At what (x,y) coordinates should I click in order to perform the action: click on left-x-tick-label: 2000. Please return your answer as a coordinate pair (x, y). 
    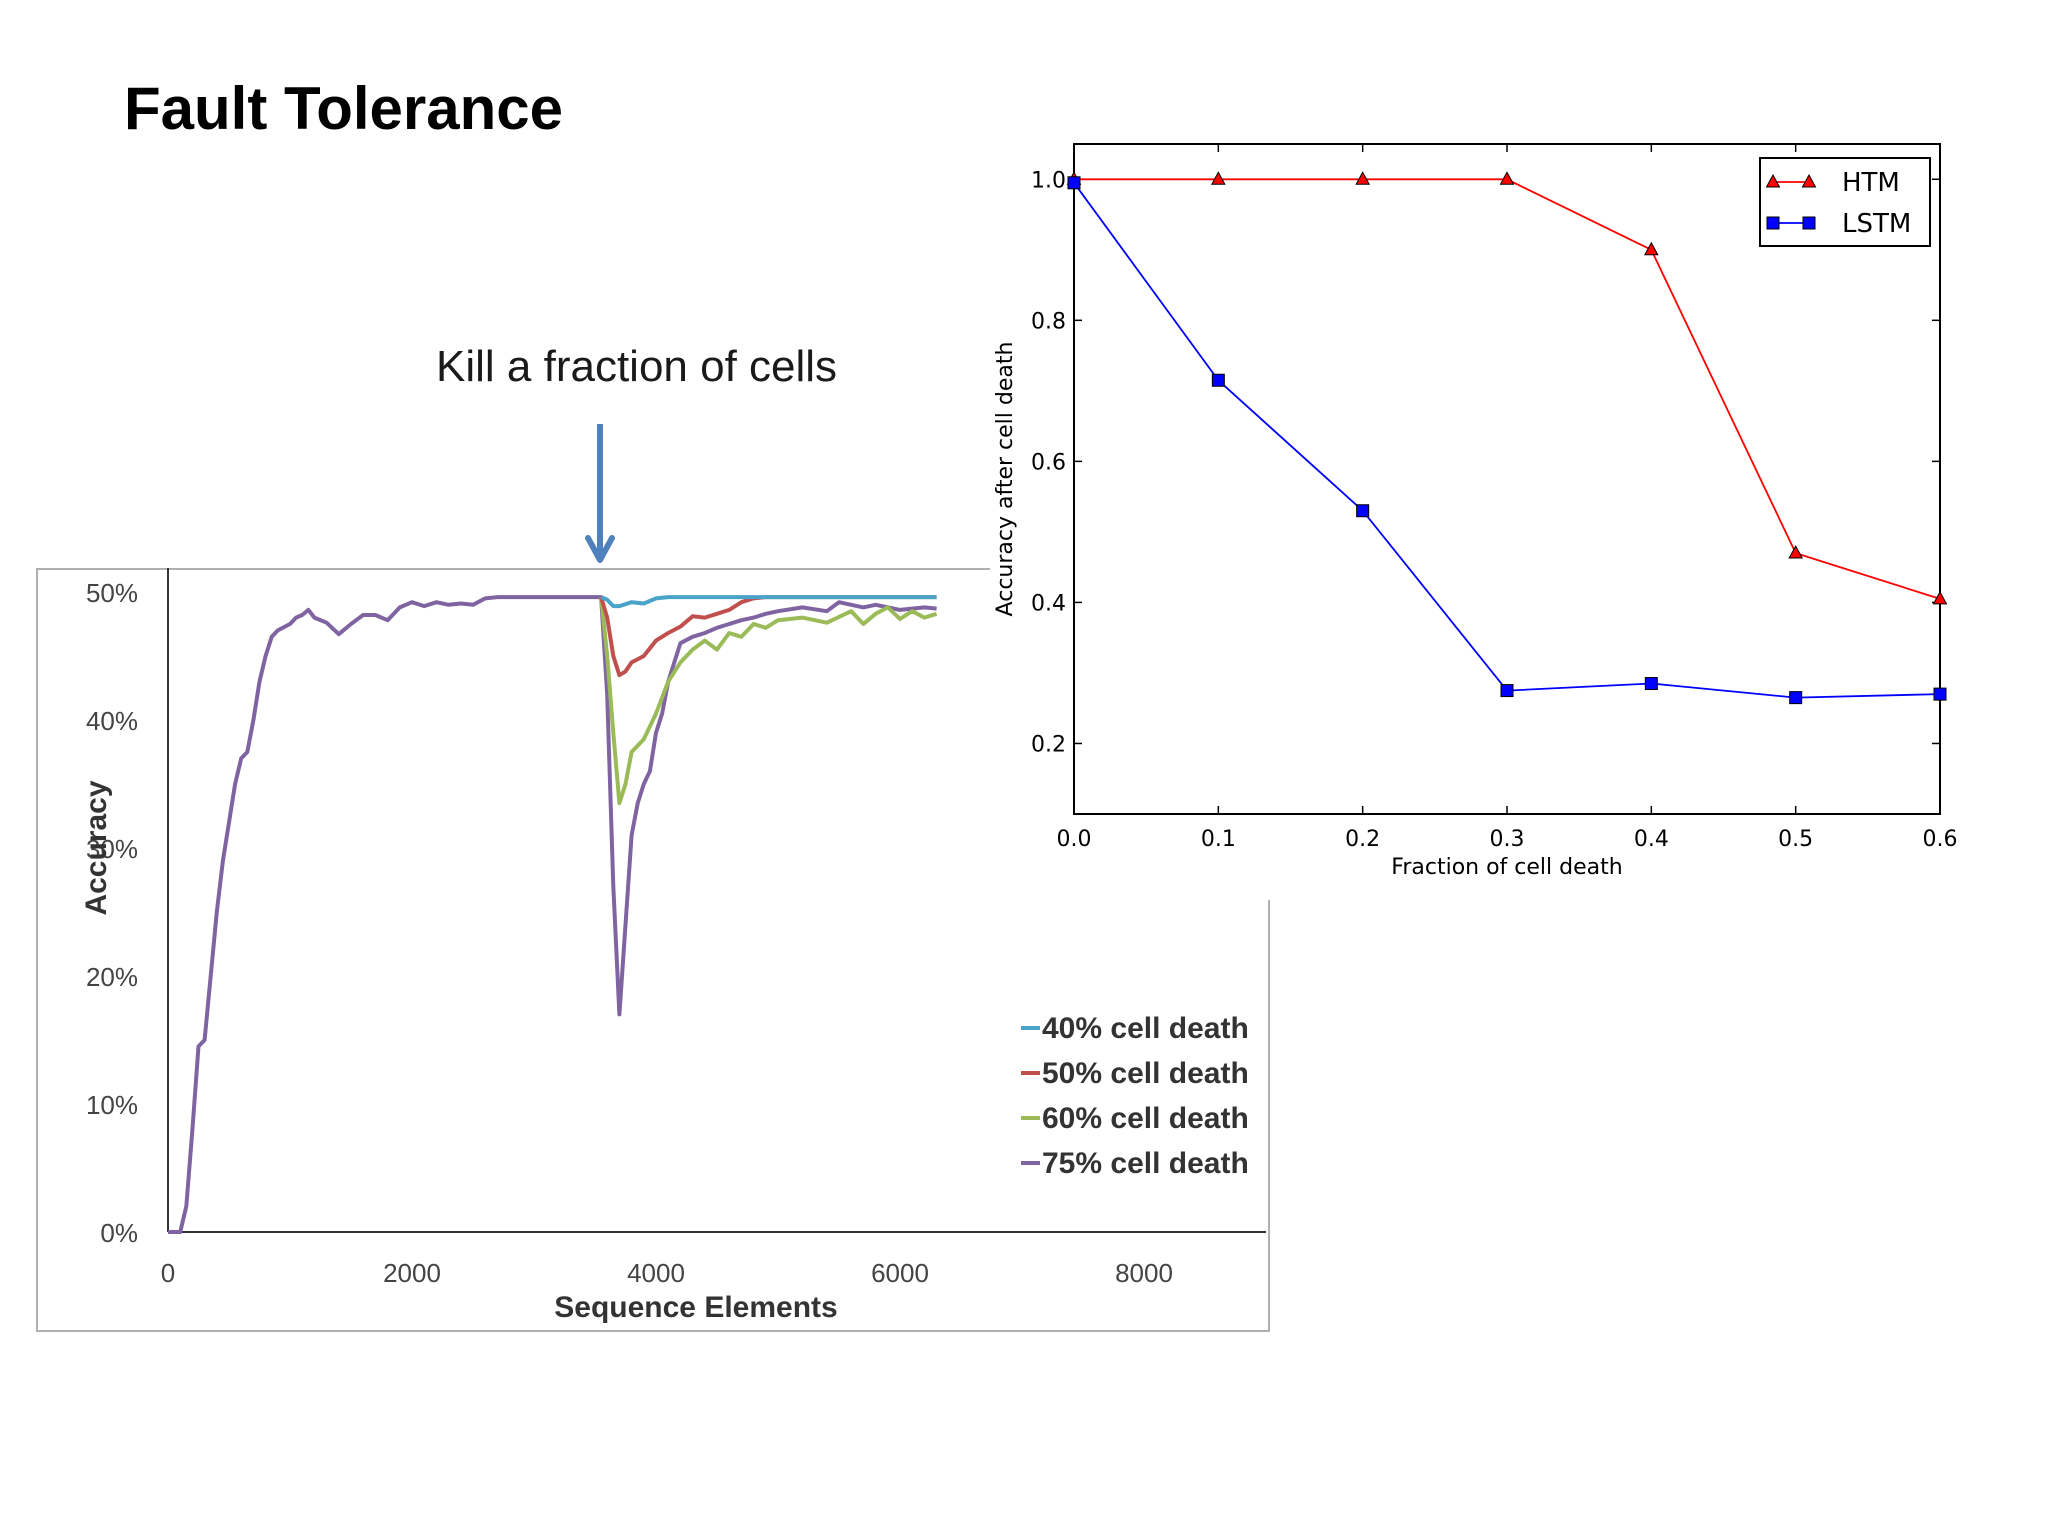
    Looking at the image, I should click on (412, 1273).